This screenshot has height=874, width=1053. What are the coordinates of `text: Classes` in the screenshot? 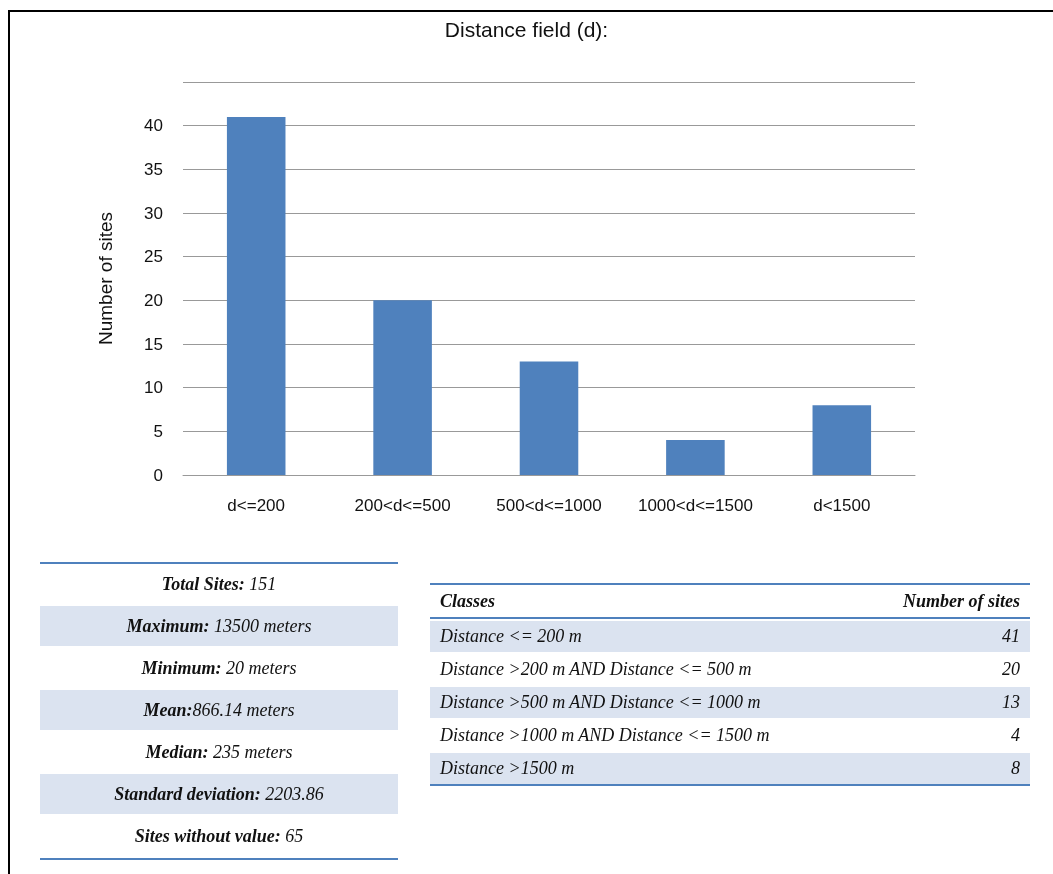 It's located at (468, 601).